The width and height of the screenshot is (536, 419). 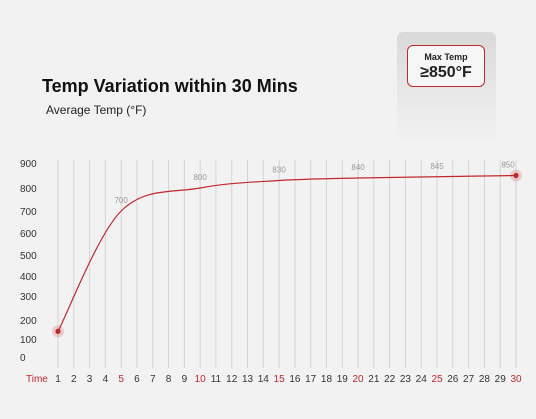 I want to click on x-tick-25: 25, so click(x=437, y=379).